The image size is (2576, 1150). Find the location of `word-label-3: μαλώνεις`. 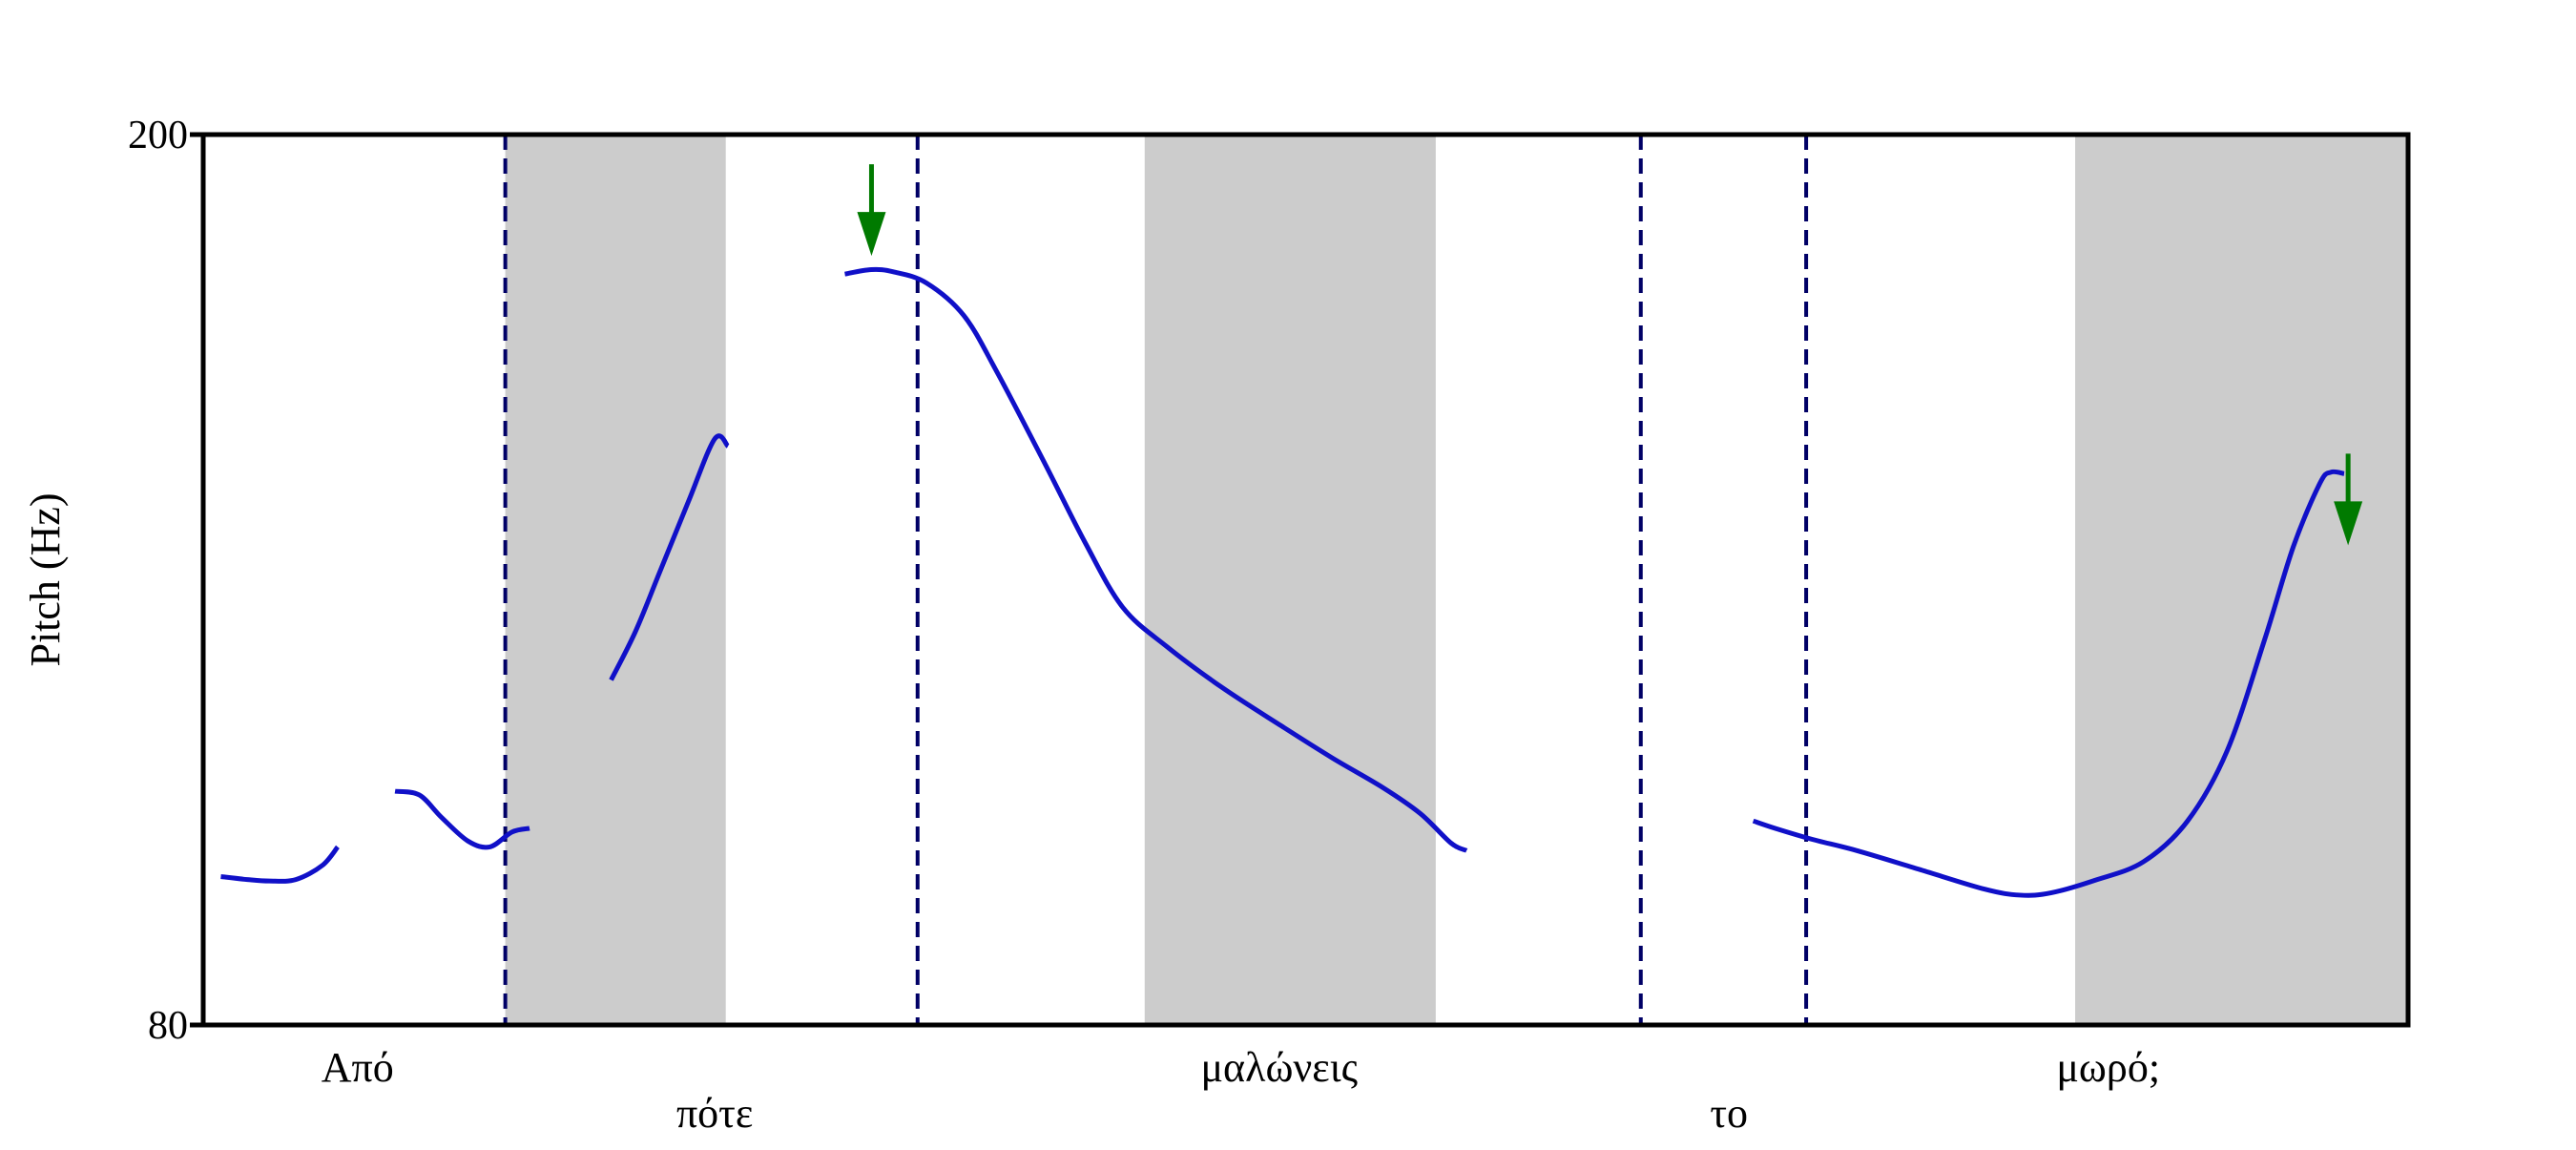

word-label-3: μαλώνεις is located at coordinates (1279, 1067).